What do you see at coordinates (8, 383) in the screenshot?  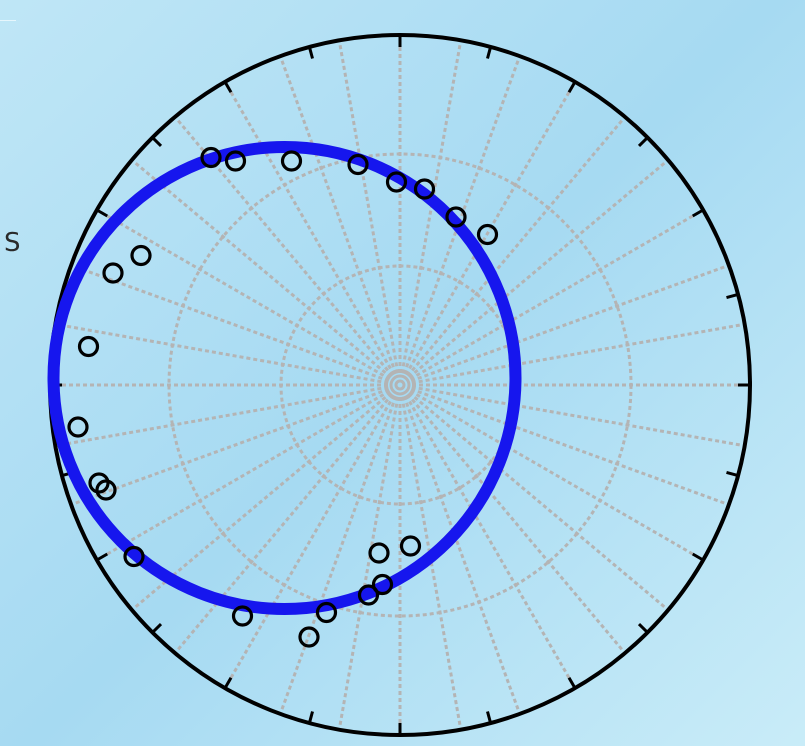 I see `figure-frame-edge` at bounding box center [8, 383].